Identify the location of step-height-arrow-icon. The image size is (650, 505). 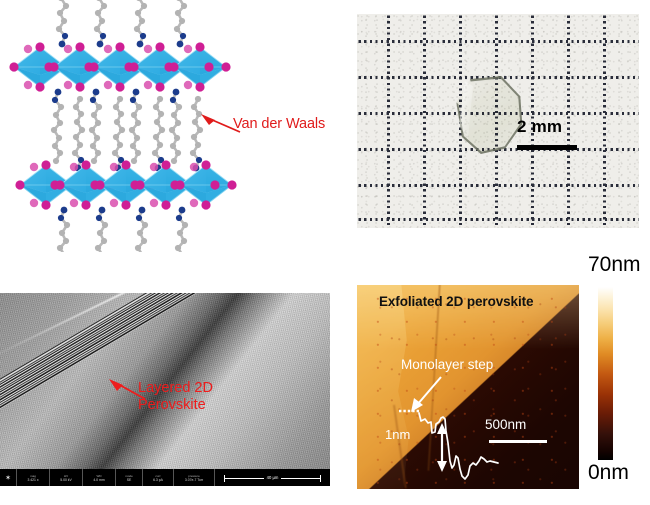
(442, 447).